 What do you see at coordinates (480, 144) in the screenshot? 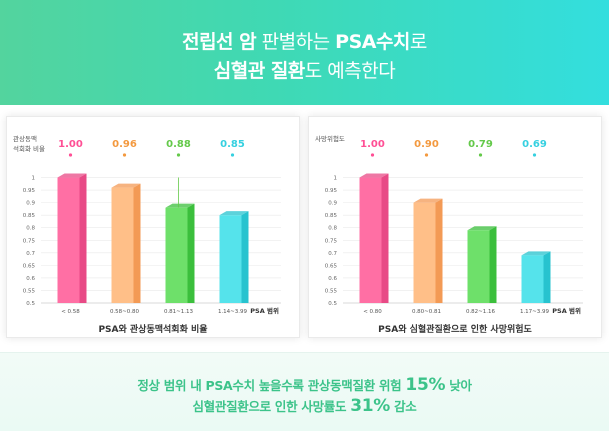
I see `data-label: 0.79` at bounding box center [480, 144].